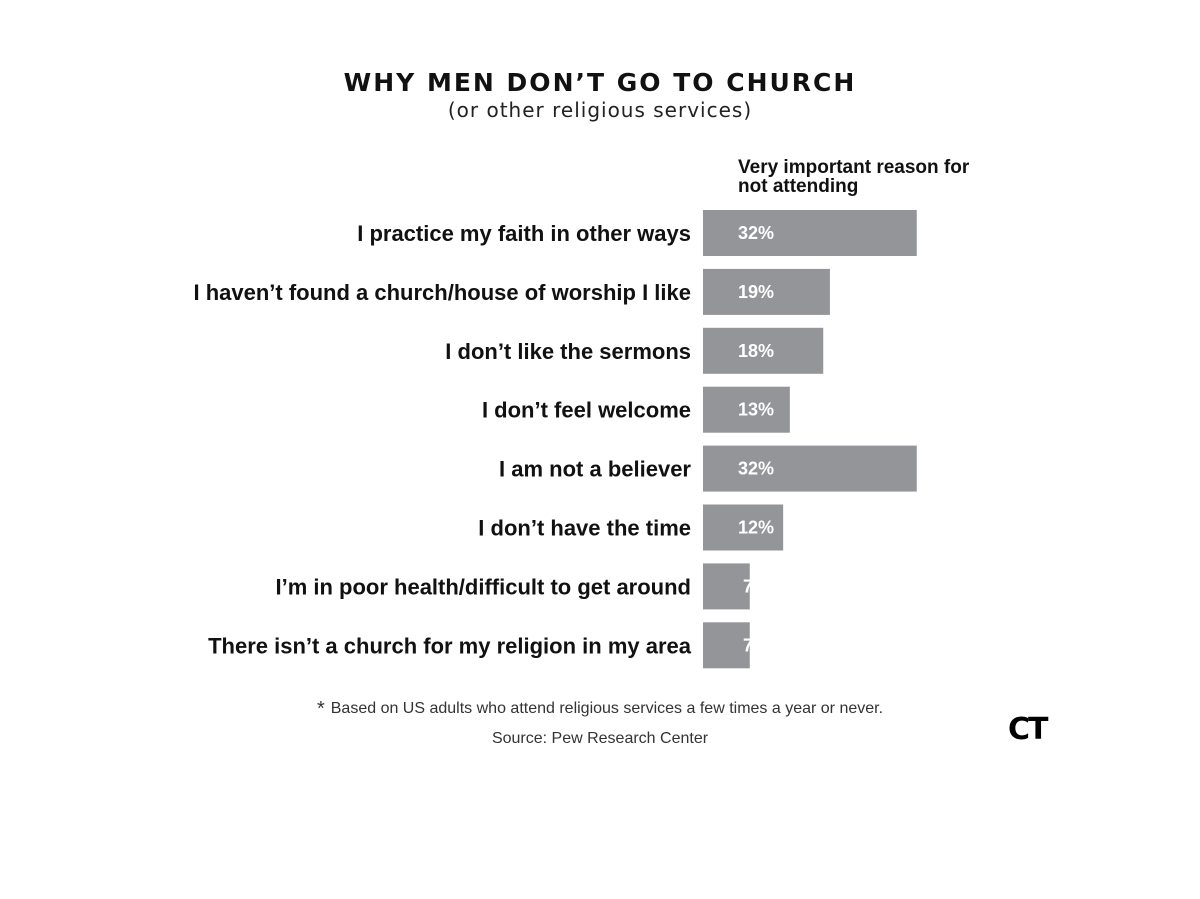  I want to click on category-label-5: I am not a believer, so click(595, 469).